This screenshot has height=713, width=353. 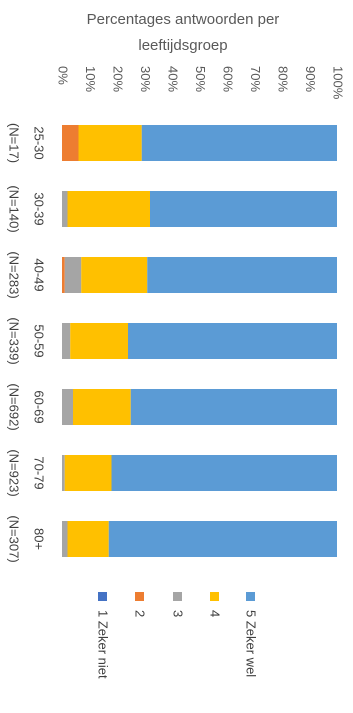 I want to click on legend-label: 4, so click(x=215, y=613).